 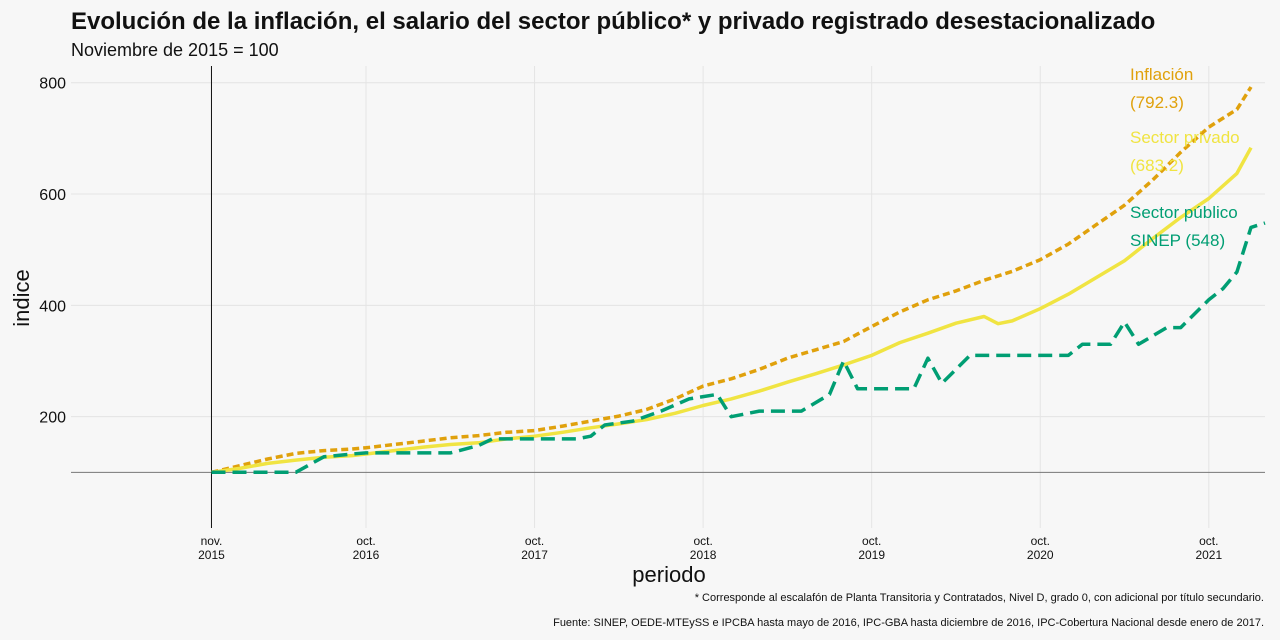 I want to click on series-label-1: Sector privado, so click(x=1185, y=137).